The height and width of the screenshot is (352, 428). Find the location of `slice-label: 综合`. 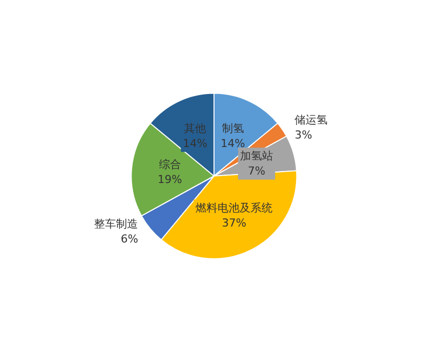

slice-label: 综合 is located at coordinates (169, 164).